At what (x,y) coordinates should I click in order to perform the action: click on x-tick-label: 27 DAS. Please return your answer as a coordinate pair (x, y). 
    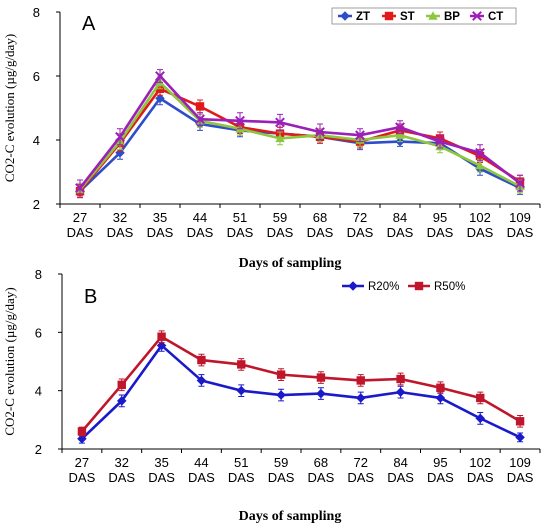
    Looking at the image, I should click on (80, 225).